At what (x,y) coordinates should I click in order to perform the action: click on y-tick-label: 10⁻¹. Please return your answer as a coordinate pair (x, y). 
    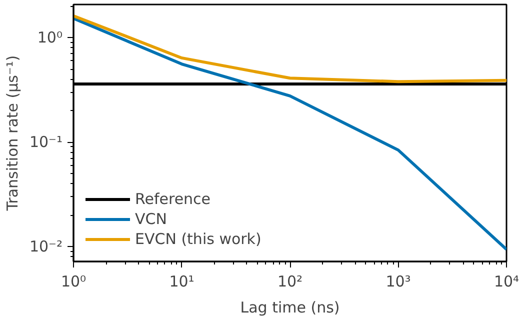
    Looking at the image, I should click on (46, 142).